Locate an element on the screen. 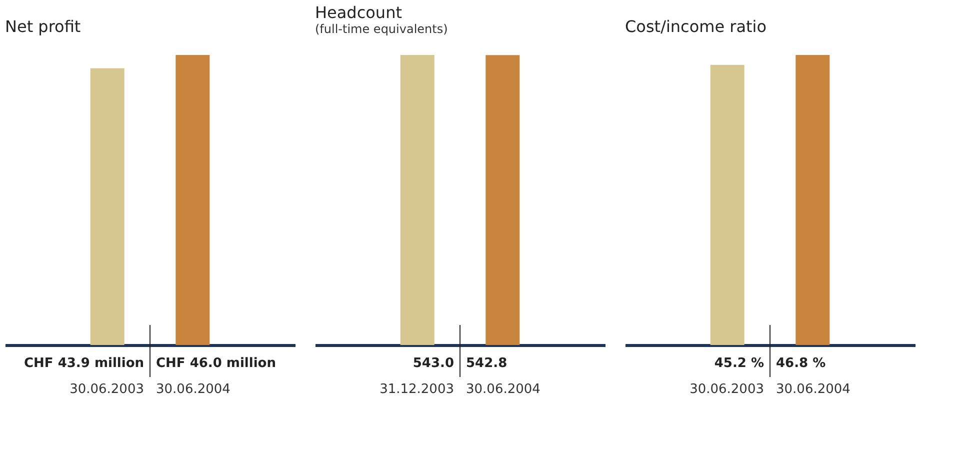 The image size is (969, 472). data-label: 45.2 % is located at coordinates (739, 363).